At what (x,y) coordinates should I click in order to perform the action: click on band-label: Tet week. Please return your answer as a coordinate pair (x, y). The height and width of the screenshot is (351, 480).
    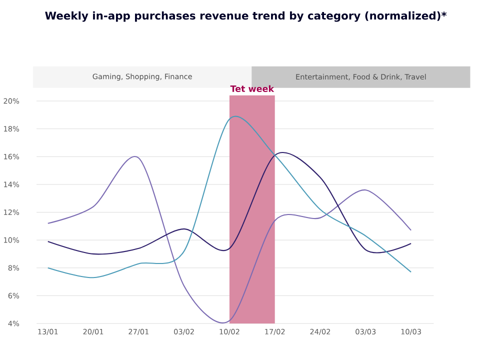
    Looking at the image, I should click on (252, 88).